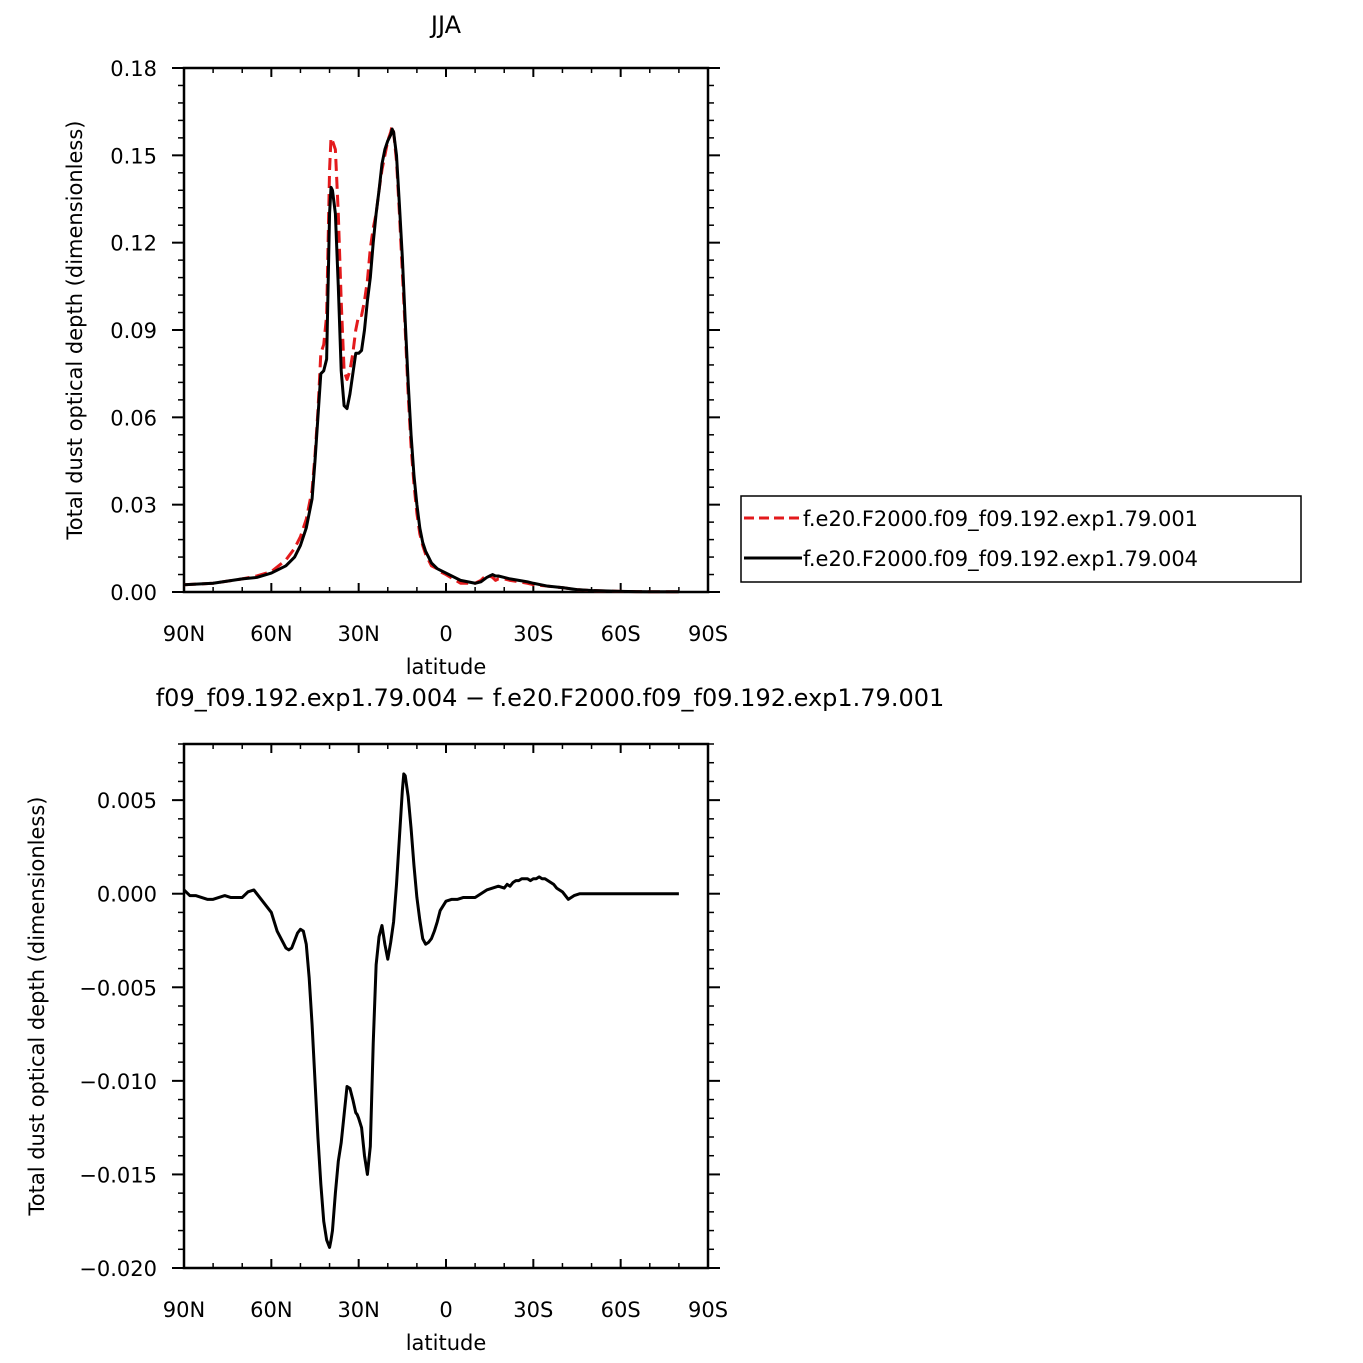 This screenshot has width=1363, height=1363. Describe the element at coordinates (133, 331) in the screenshot. I see `top-y-tick-label: 0.09` at that location.